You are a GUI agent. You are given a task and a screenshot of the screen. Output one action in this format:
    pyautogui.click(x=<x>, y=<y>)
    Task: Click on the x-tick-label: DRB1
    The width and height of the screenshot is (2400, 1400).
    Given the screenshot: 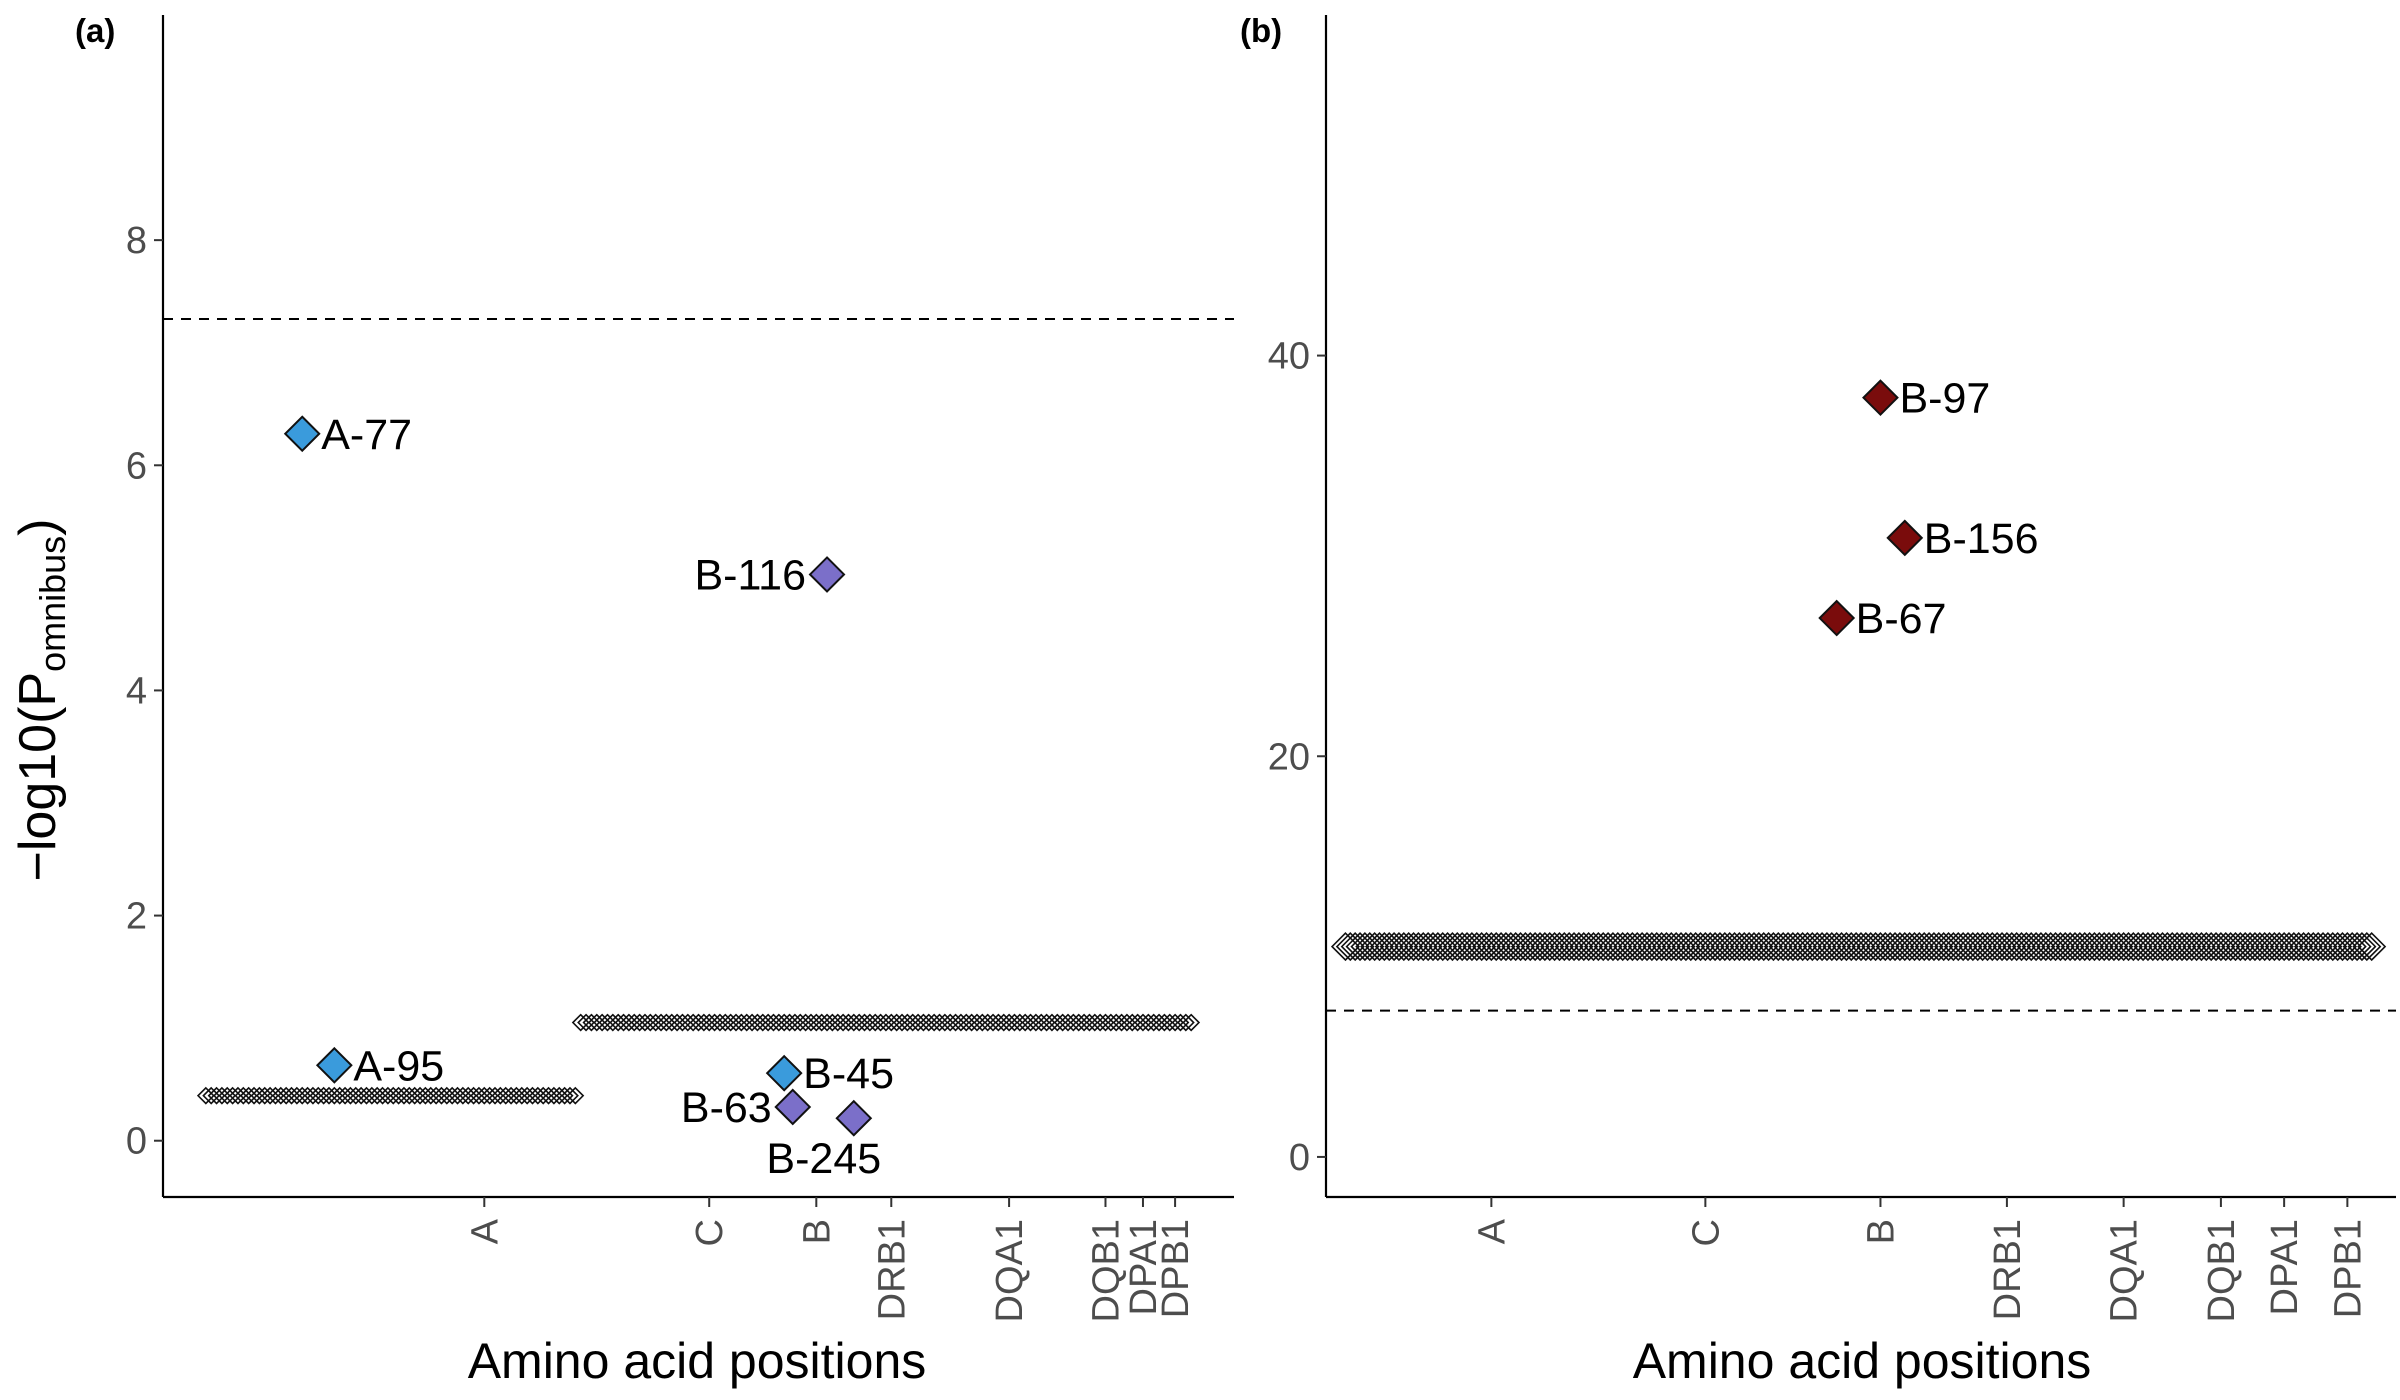 What is the action you would take?
    pyautogui.click(x=2008, y=1269)
    